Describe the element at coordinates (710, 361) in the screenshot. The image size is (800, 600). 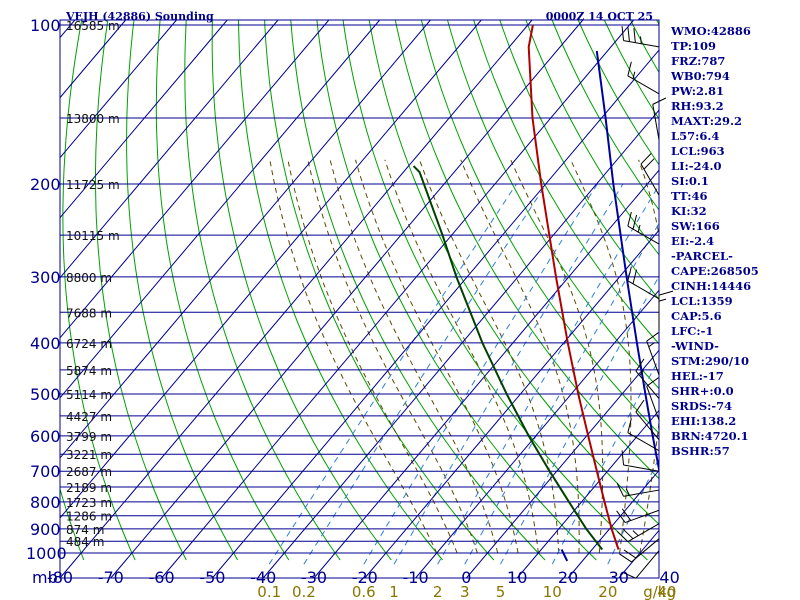
I see `index-line: STM:290/10` at that location.